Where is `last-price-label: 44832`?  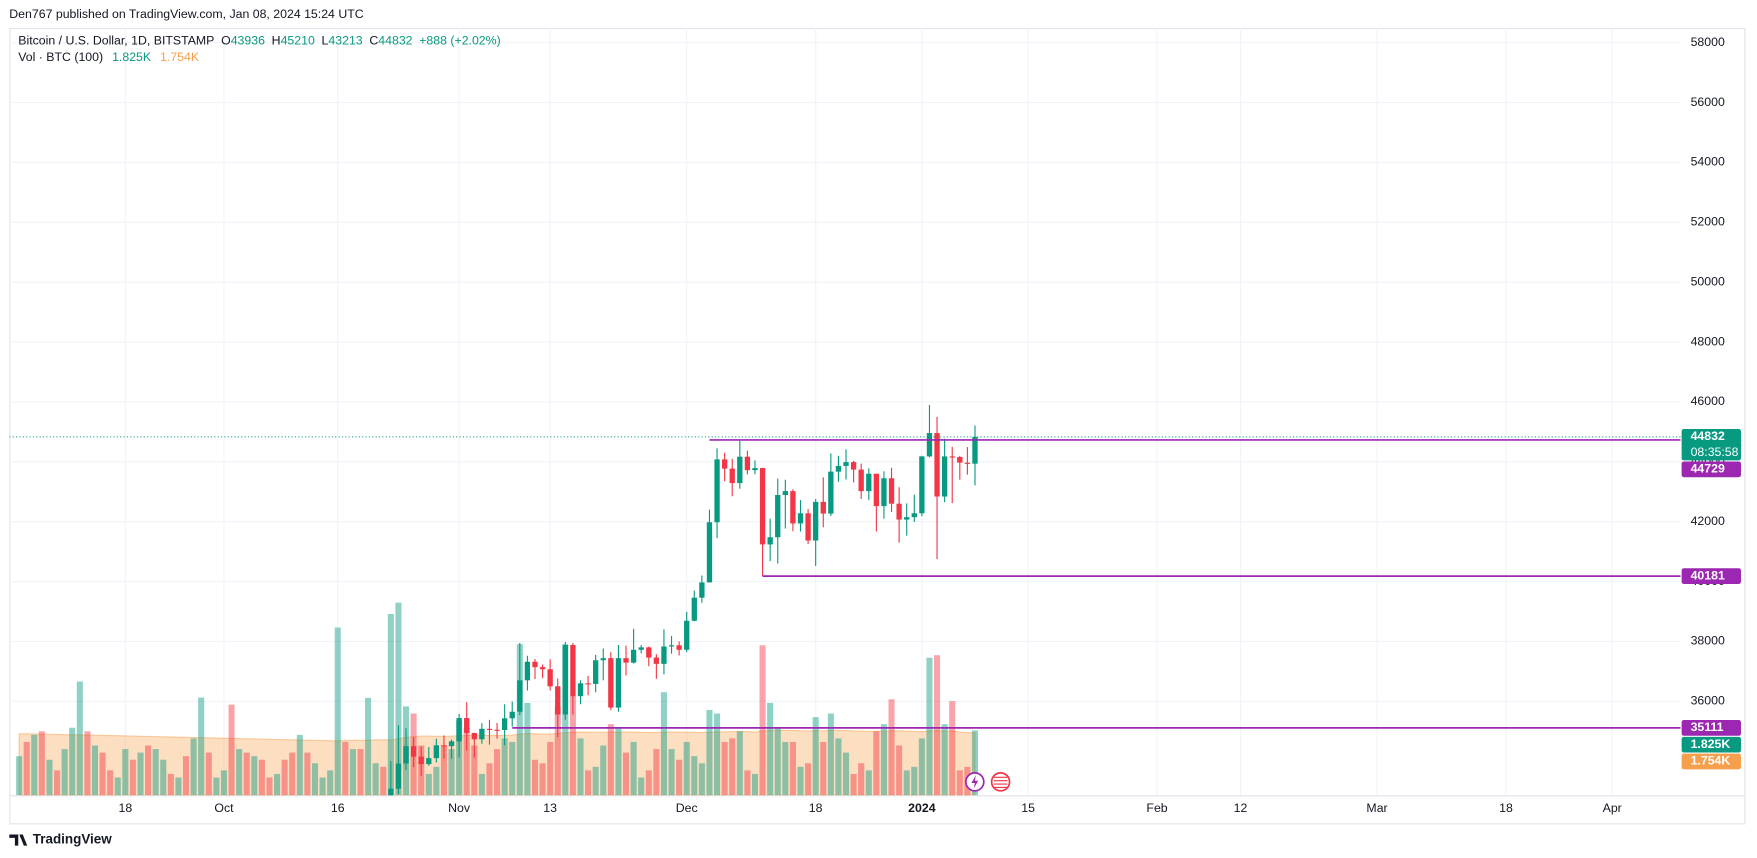
last-price-label: 44832 is located at coordinates (1708, 436).